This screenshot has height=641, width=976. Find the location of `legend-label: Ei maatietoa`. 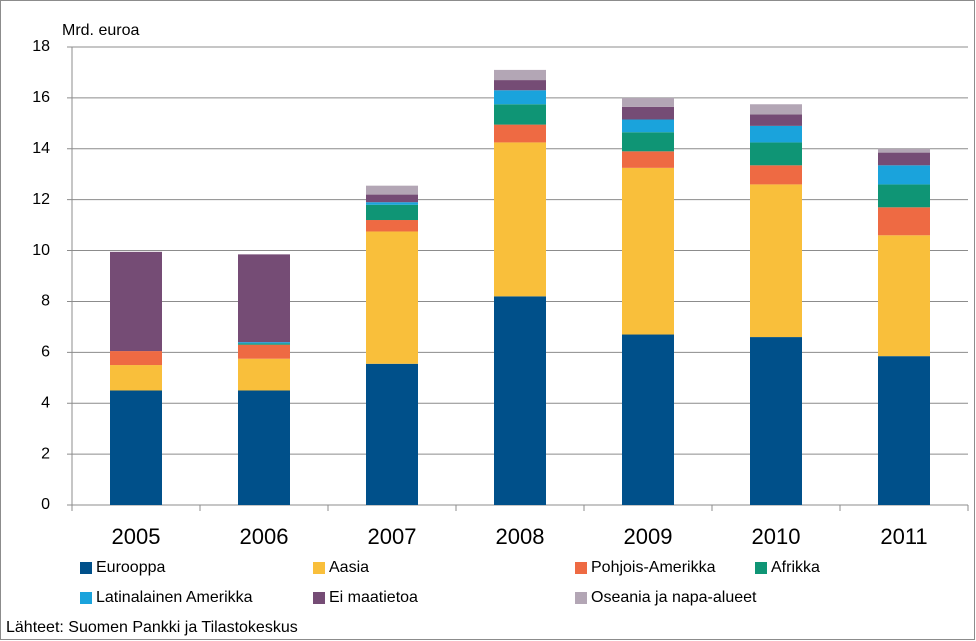

legend-label: Ei maatietoa is located at coordinates (373, 597).